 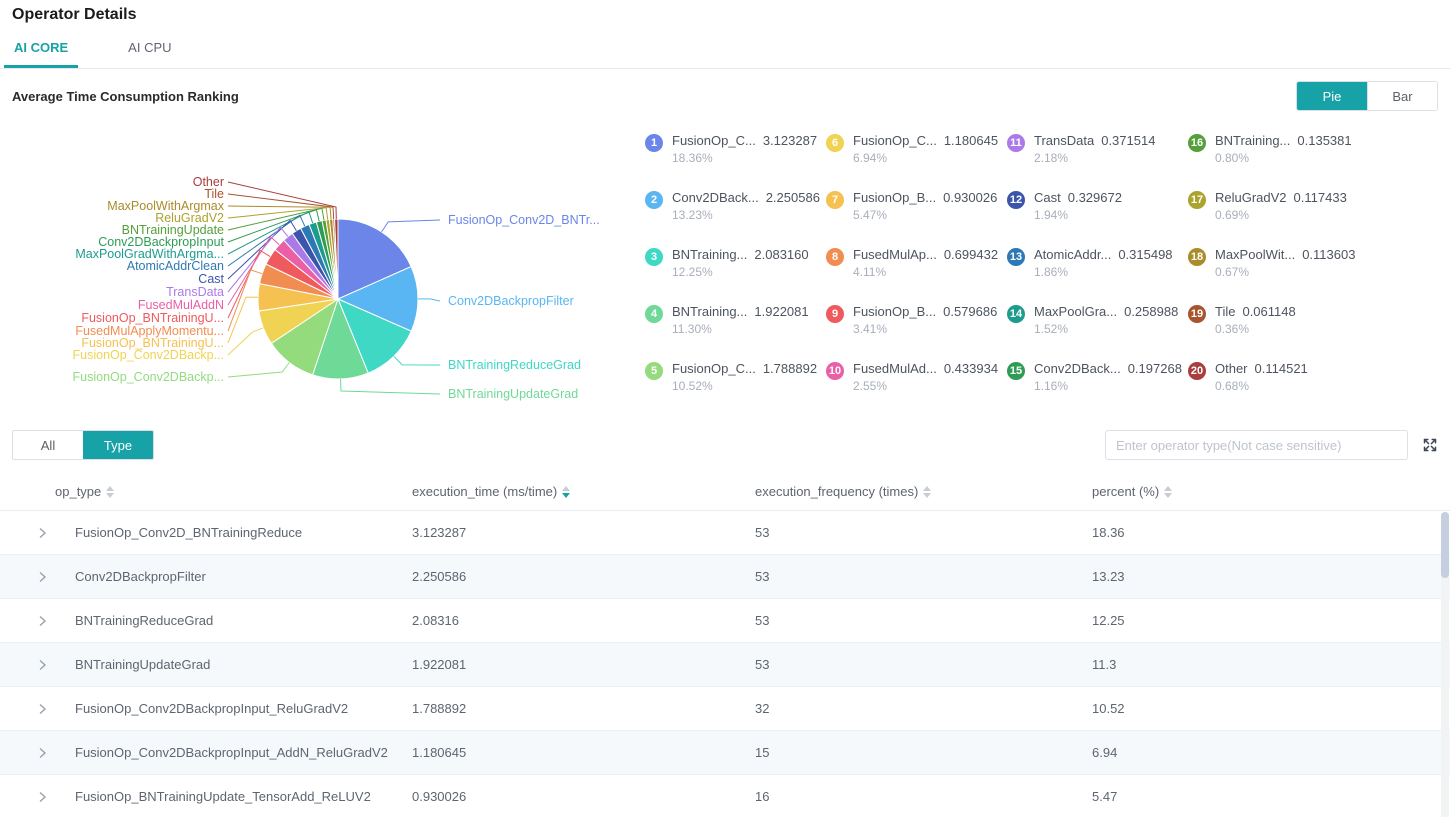 I want to click on legend-op-value: 0.930026, so click(x=970, y=197).